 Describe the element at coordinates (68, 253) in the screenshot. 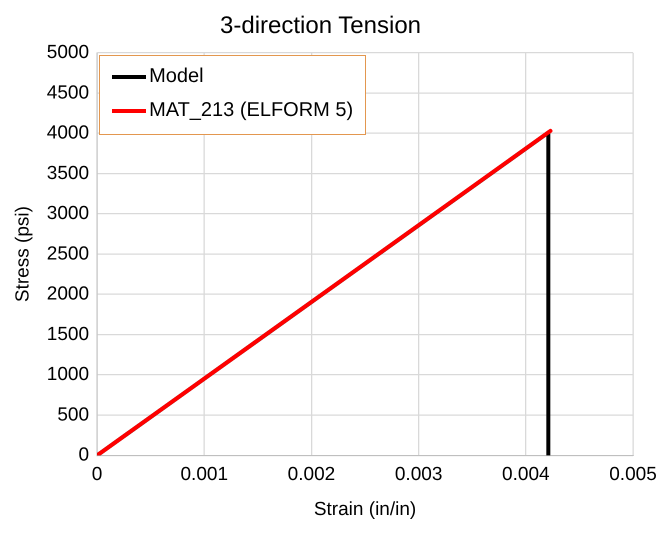

I see `y-tick-label: 2500` at that location.